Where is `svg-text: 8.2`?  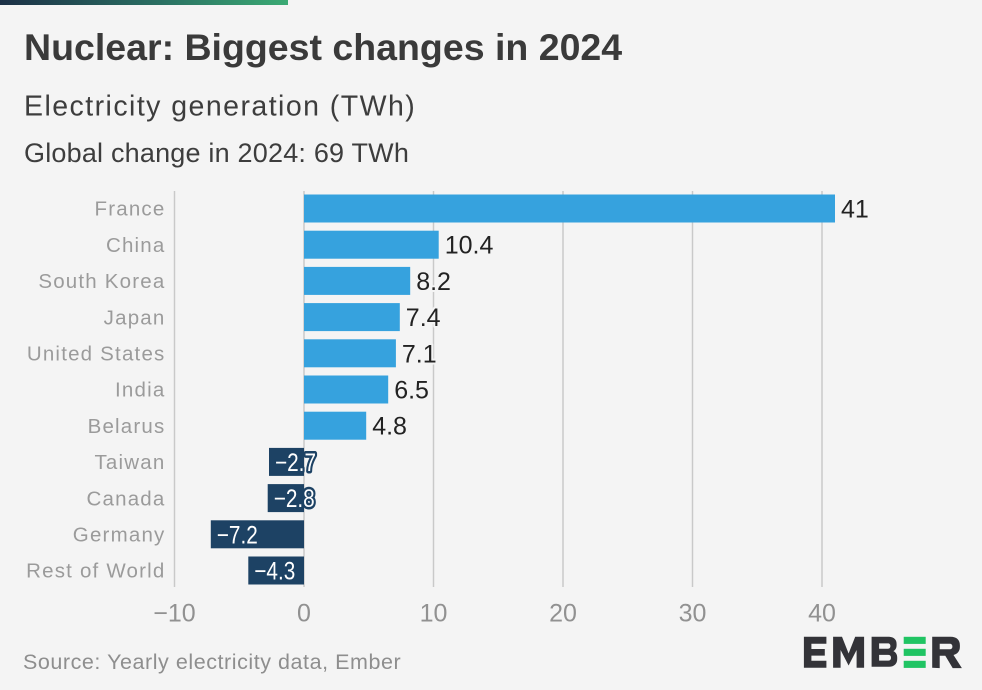 svg-text: 8.2 is located at coordinates (433, 282).